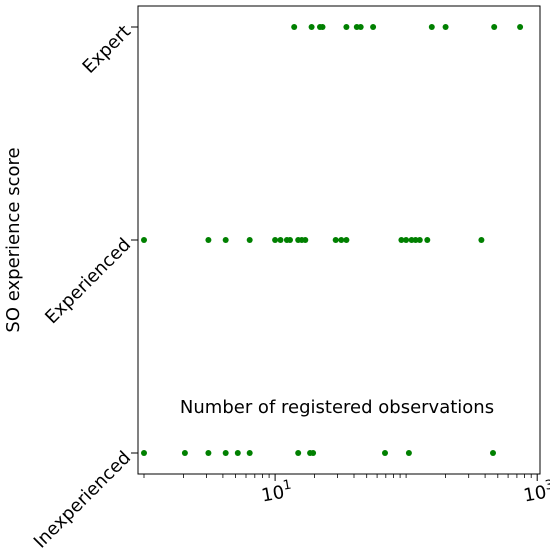  Describe the element at coordinates (276, 492) in the screenshot. I see `x-tick-label: 10¹` at that location.